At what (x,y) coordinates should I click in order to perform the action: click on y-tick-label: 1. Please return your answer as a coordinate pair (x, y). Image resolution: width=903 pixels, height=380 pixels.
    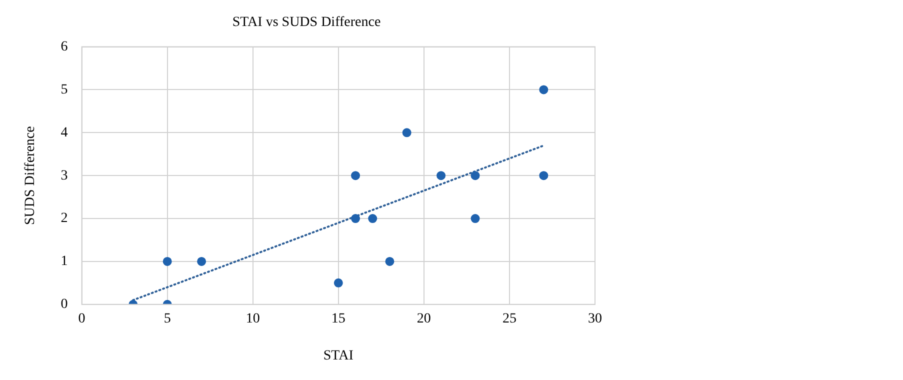
    Looking at the image, I should click on (64, 262).